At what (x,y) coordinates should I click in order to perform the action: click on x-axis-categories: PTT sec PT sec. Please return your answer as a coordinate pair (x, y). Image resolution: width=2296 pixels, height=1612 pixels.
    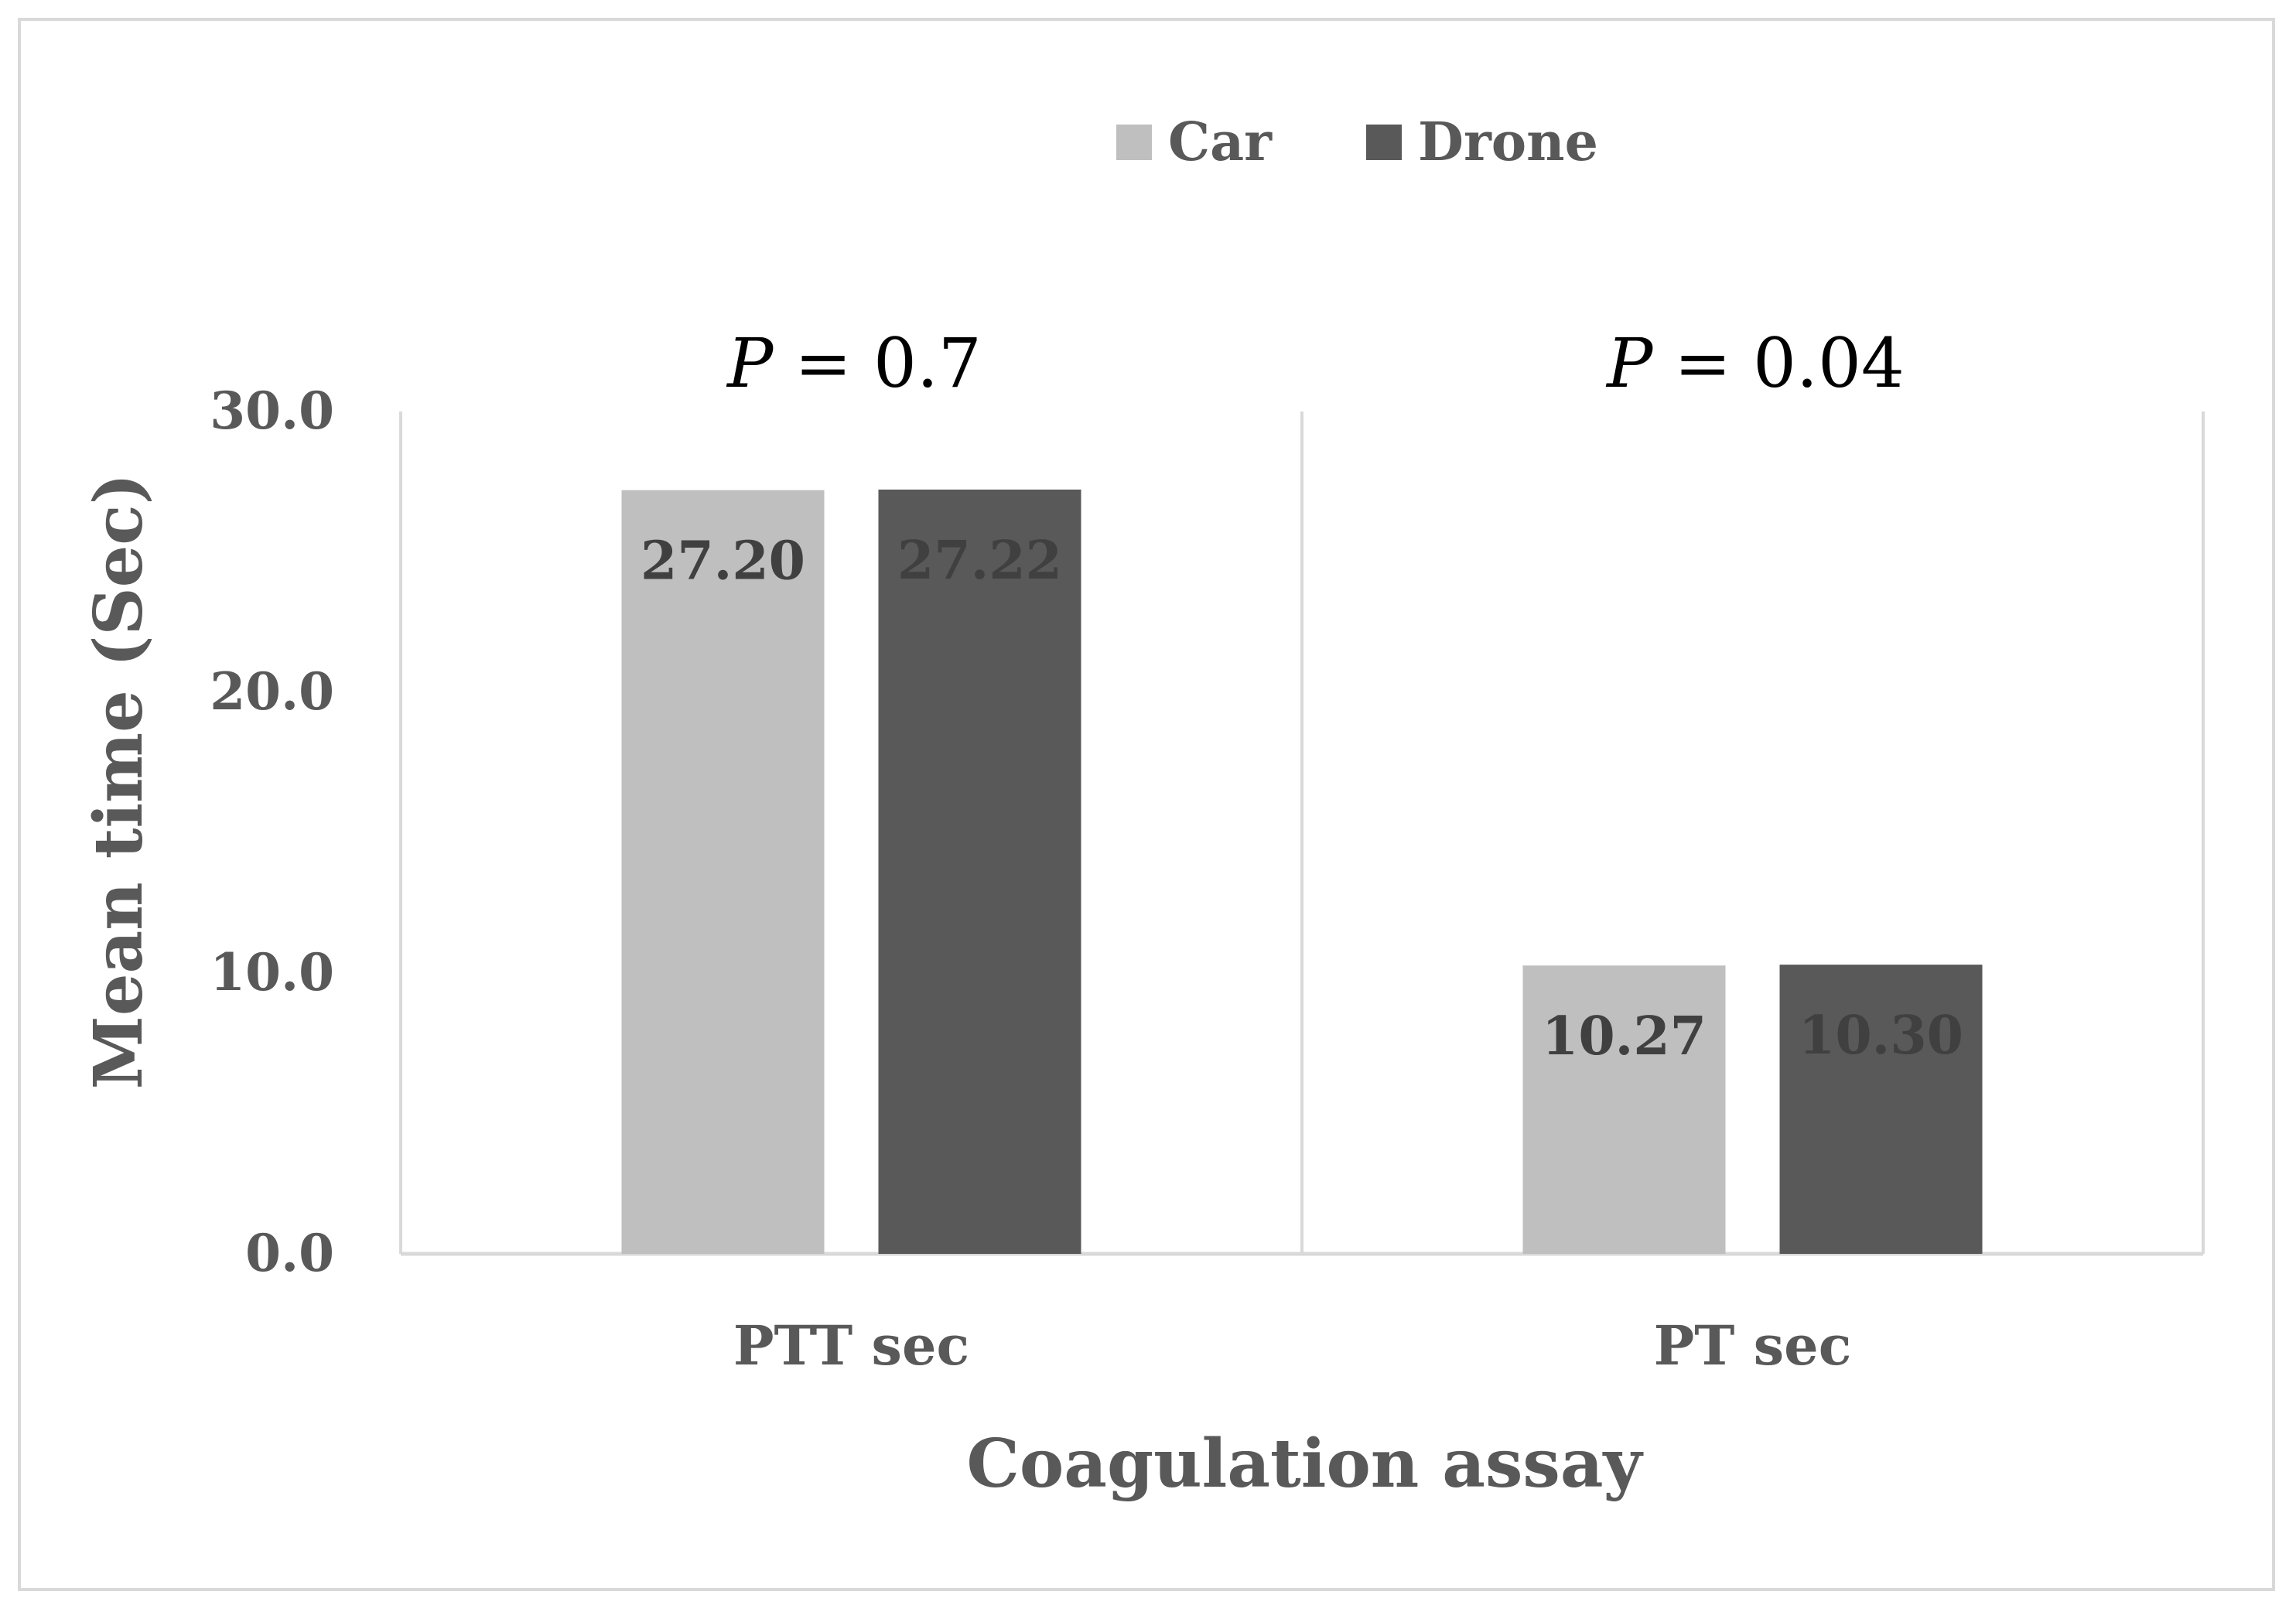
    Looking at the image, I should click on (1292, 1345).